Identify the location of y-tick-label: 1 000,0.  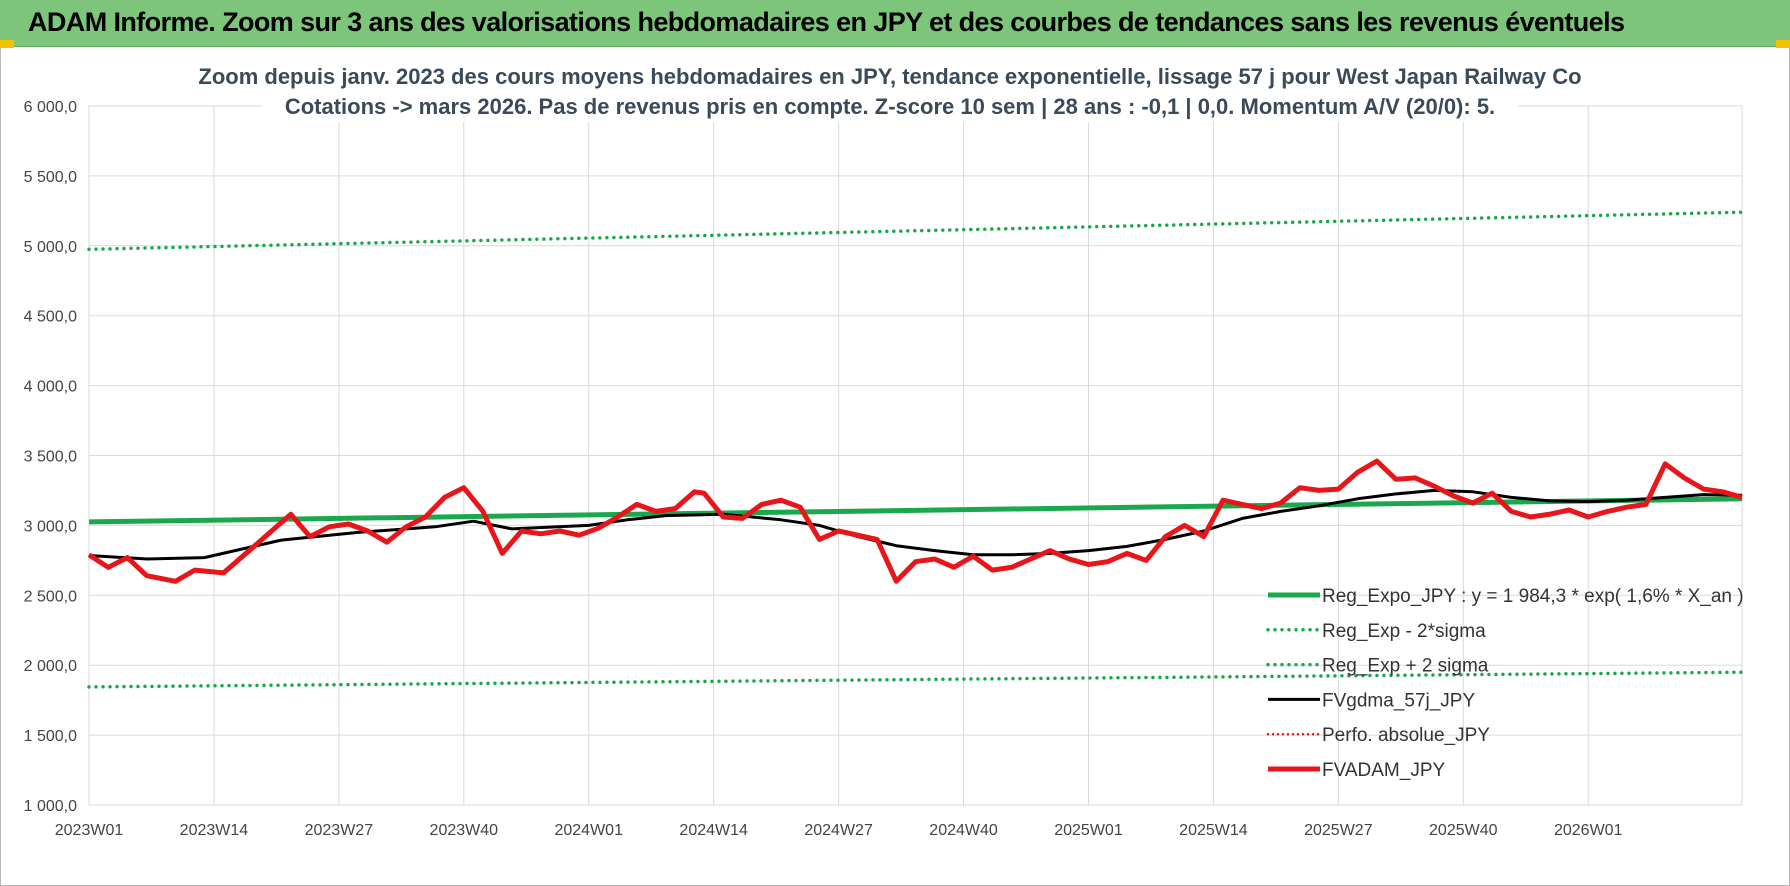
(50, 806).